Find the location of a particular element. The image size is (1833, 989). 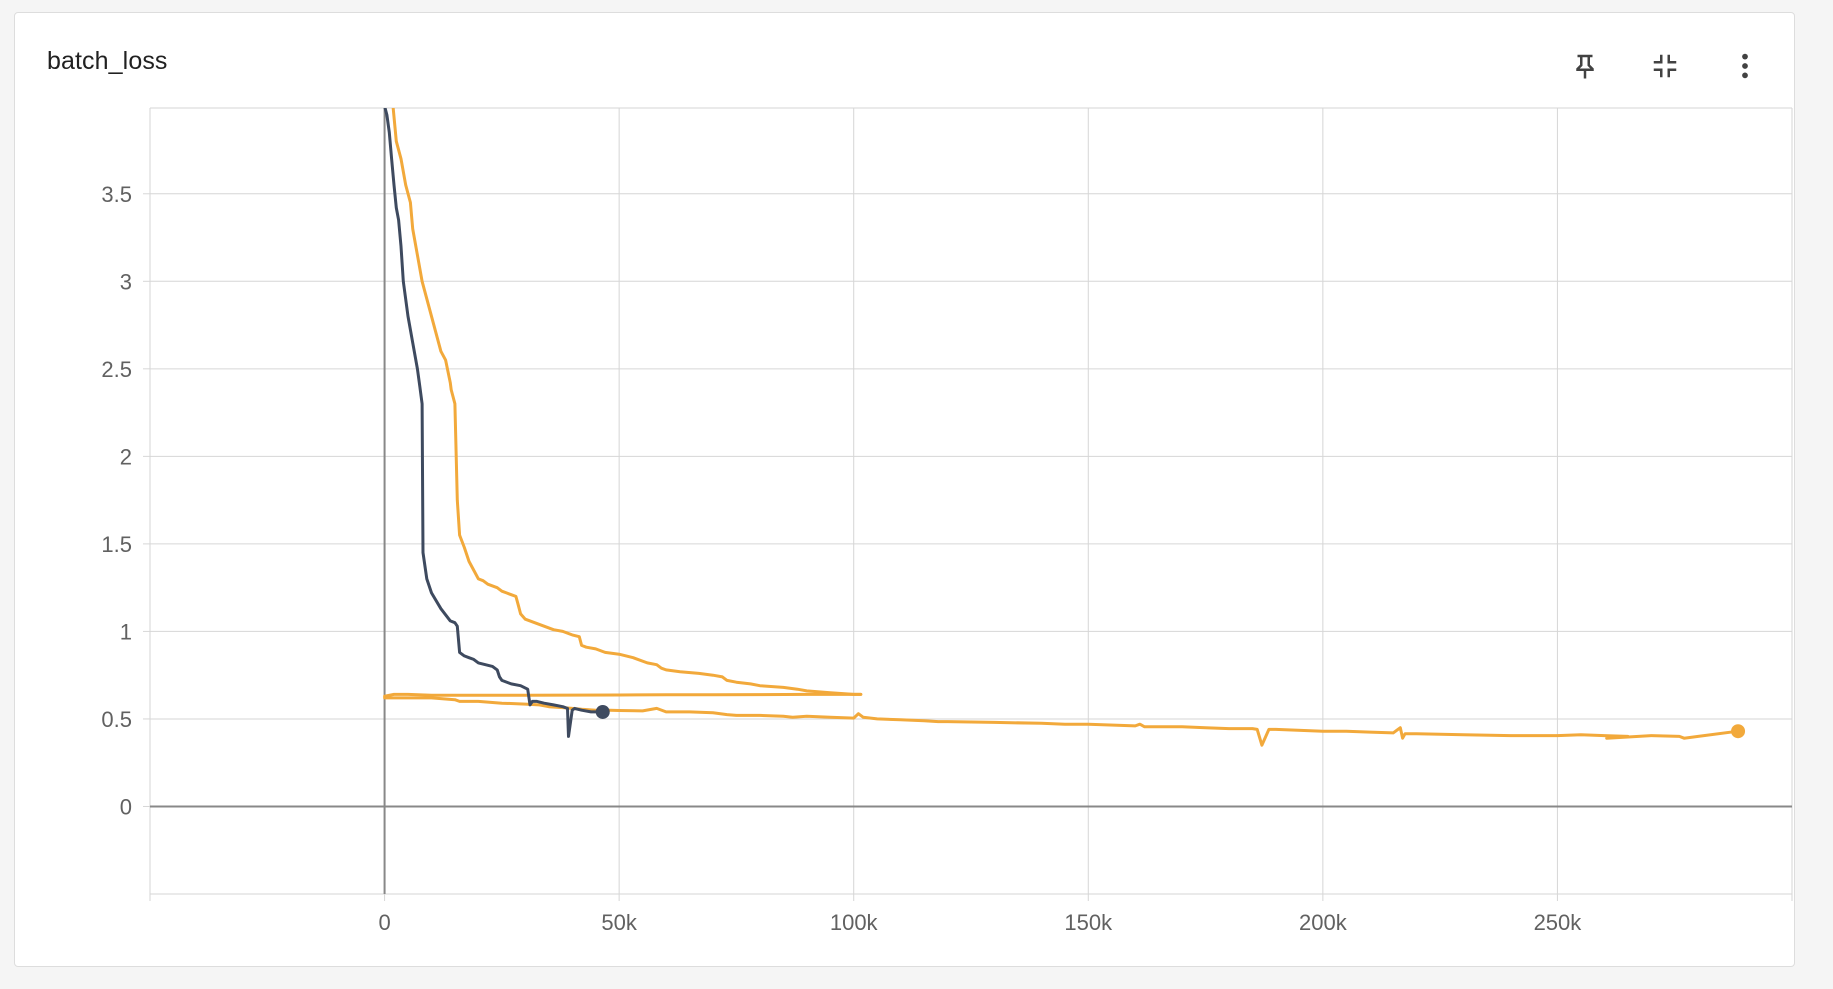

more-options-button is located at coordinates (1745, 66).